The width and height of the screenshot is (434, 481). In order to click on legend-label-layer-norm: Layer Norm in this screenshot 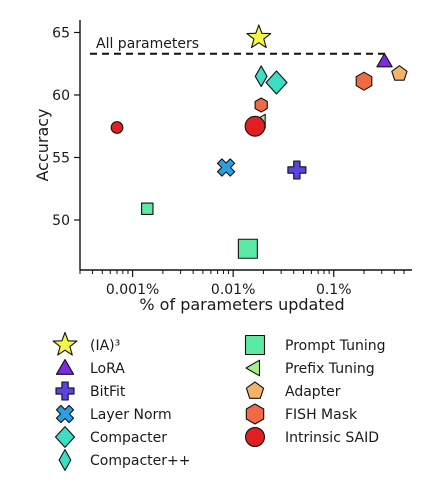, I will do `click(131, 415)`.